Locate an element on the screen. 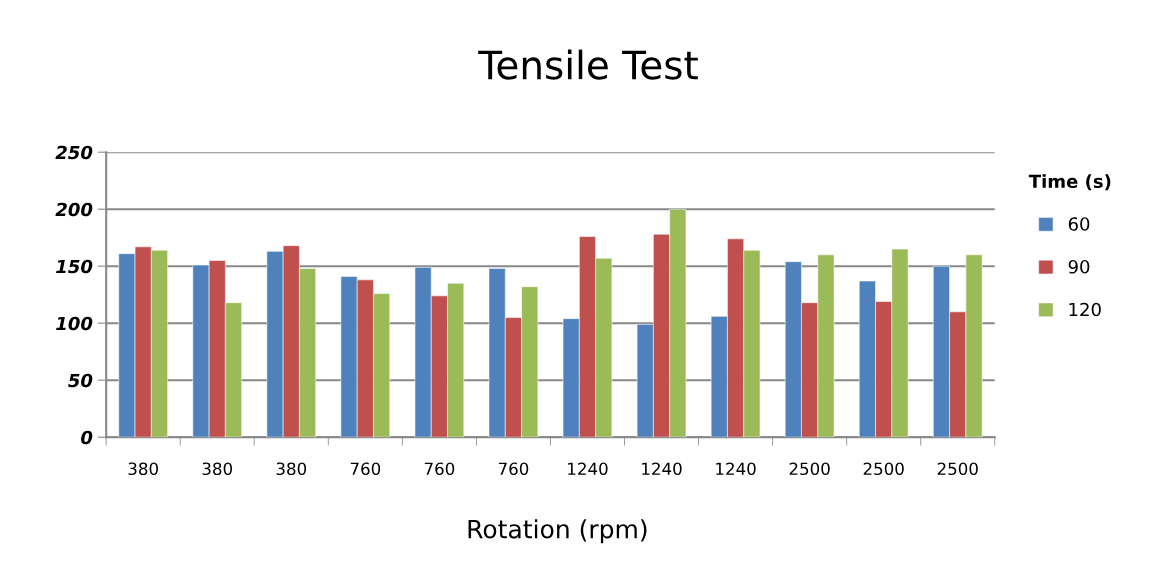 The width and height of the screenshot is (1154, 570). y-tick-label: 150 is located at coordinates (74, 266).